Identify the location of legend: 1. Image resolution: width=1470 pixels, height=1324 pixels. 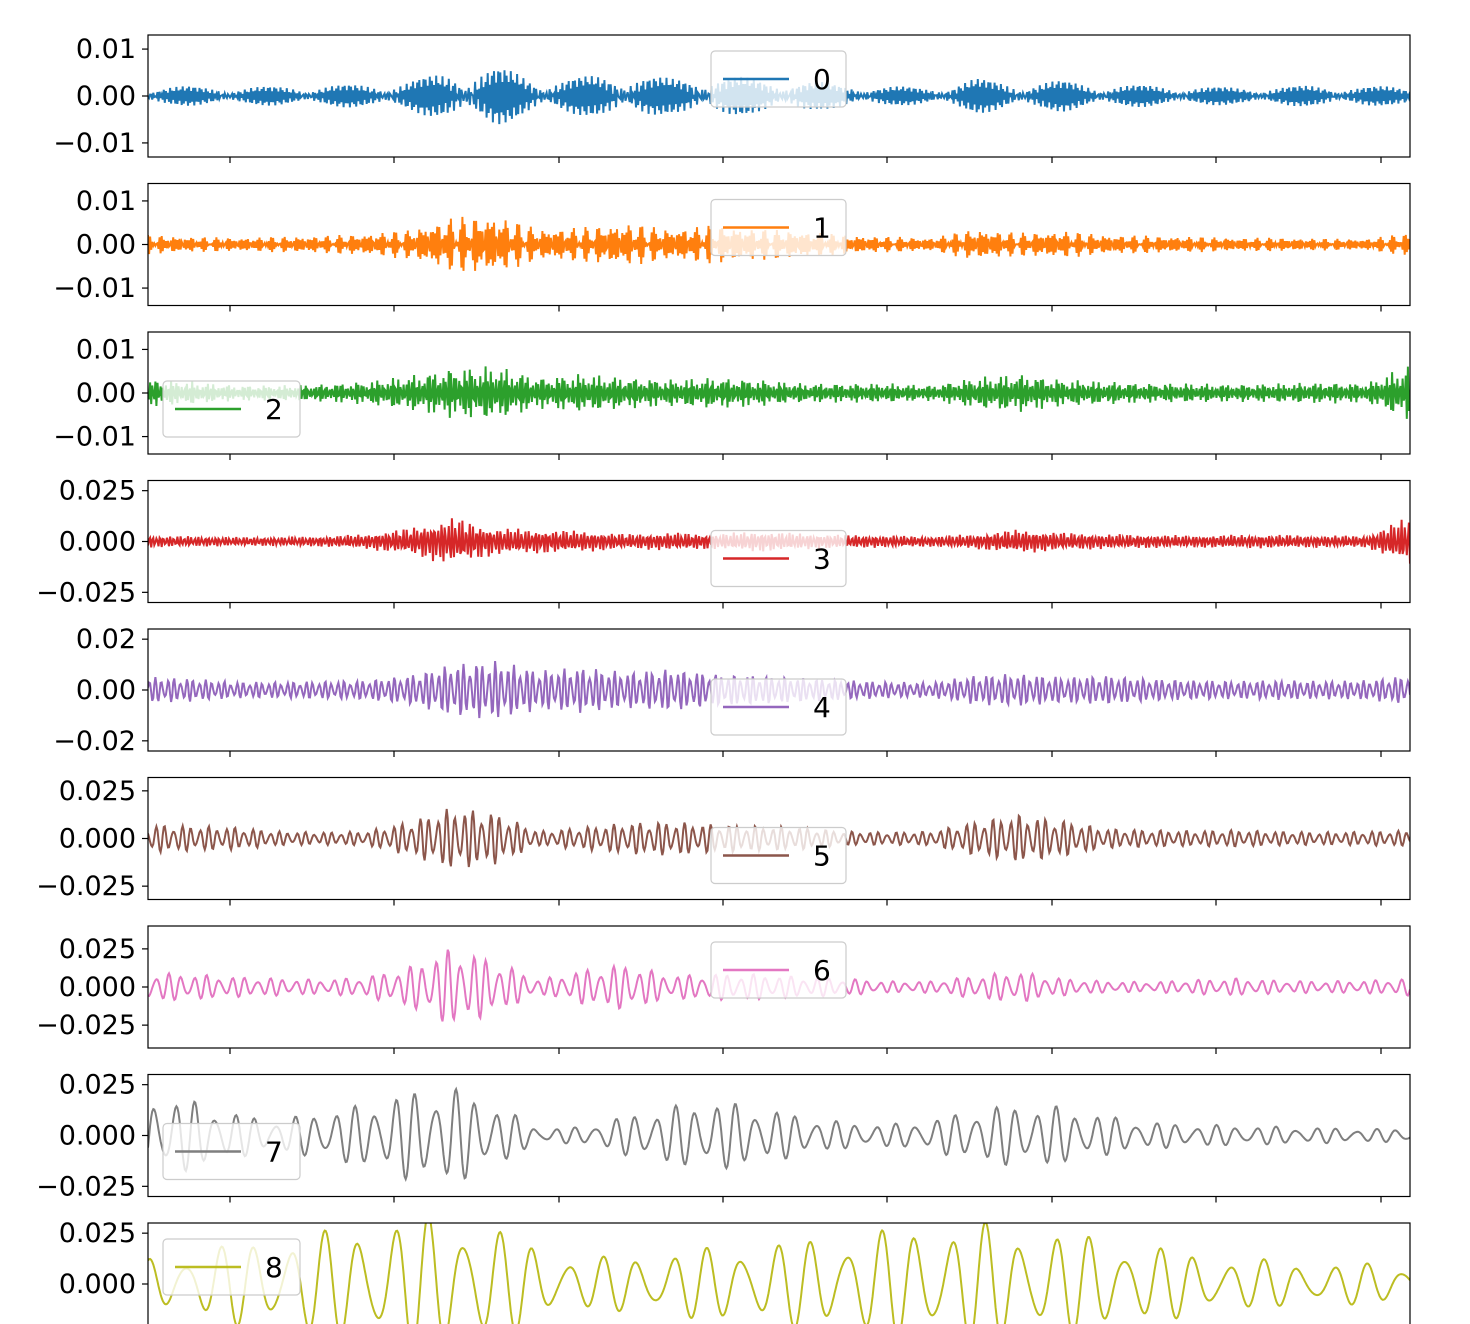
(778, 227).